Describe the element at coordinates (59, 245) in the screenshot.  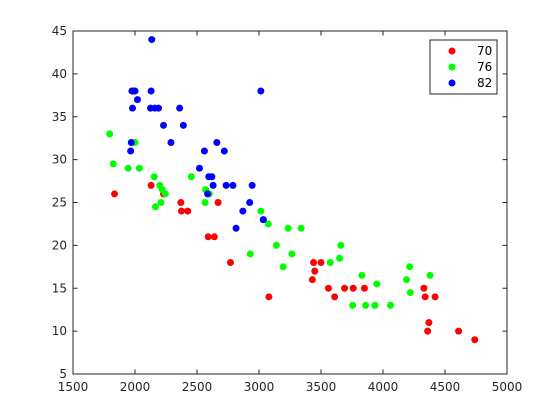
I see `y-tick-label-3: 20` at that location.